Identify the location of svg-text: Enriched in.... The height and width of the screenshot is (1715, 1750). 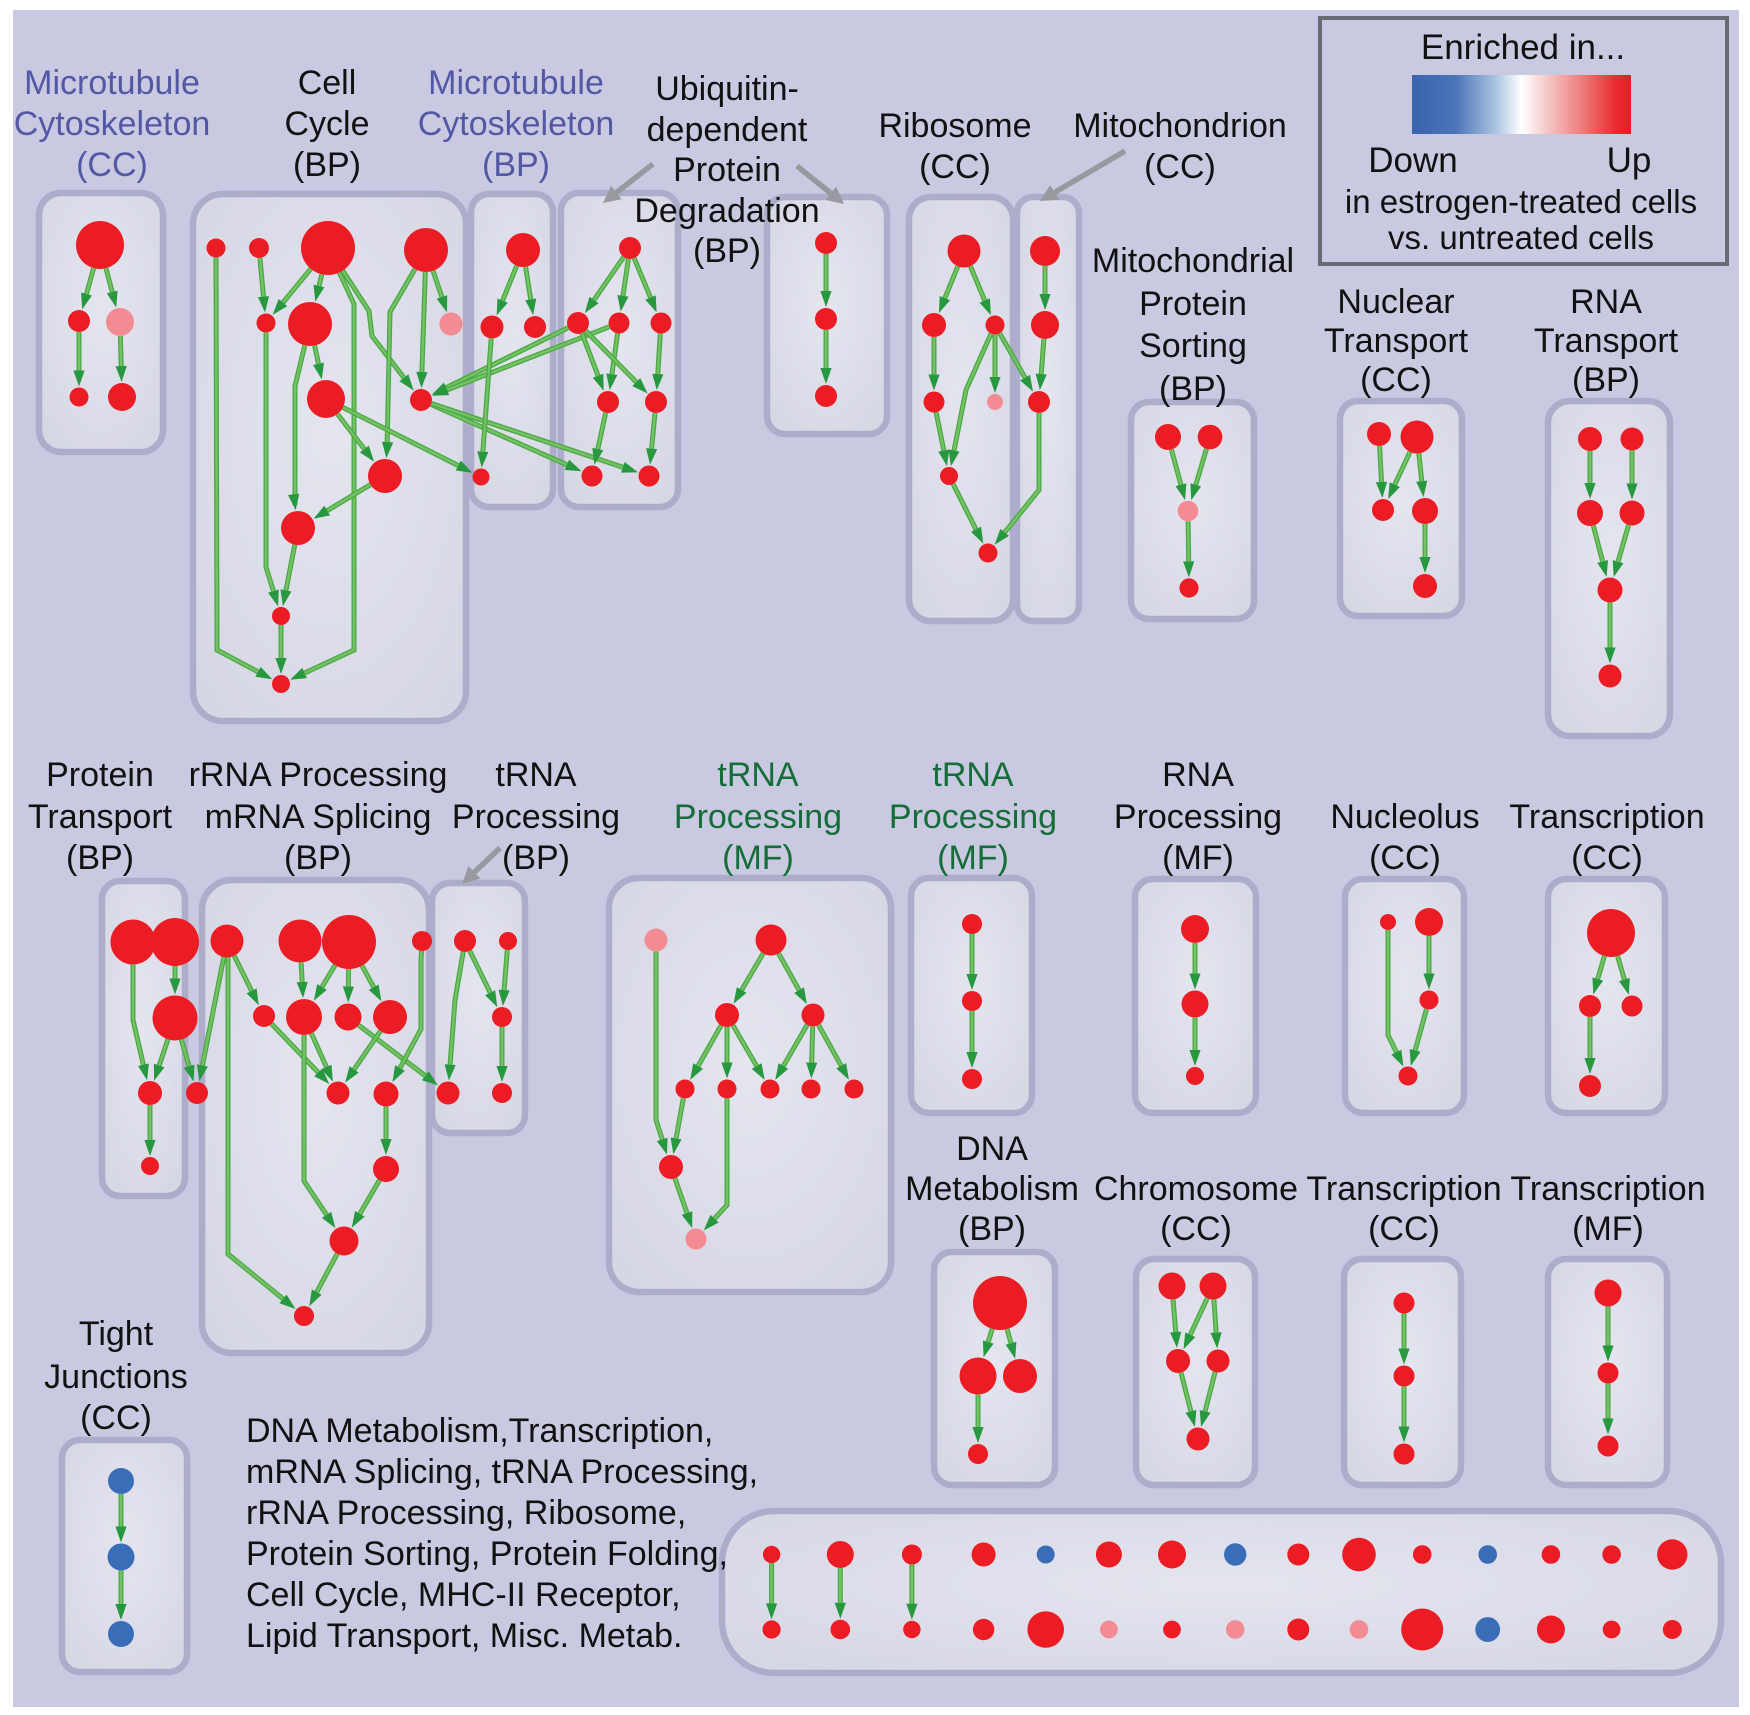
(1523, 47).